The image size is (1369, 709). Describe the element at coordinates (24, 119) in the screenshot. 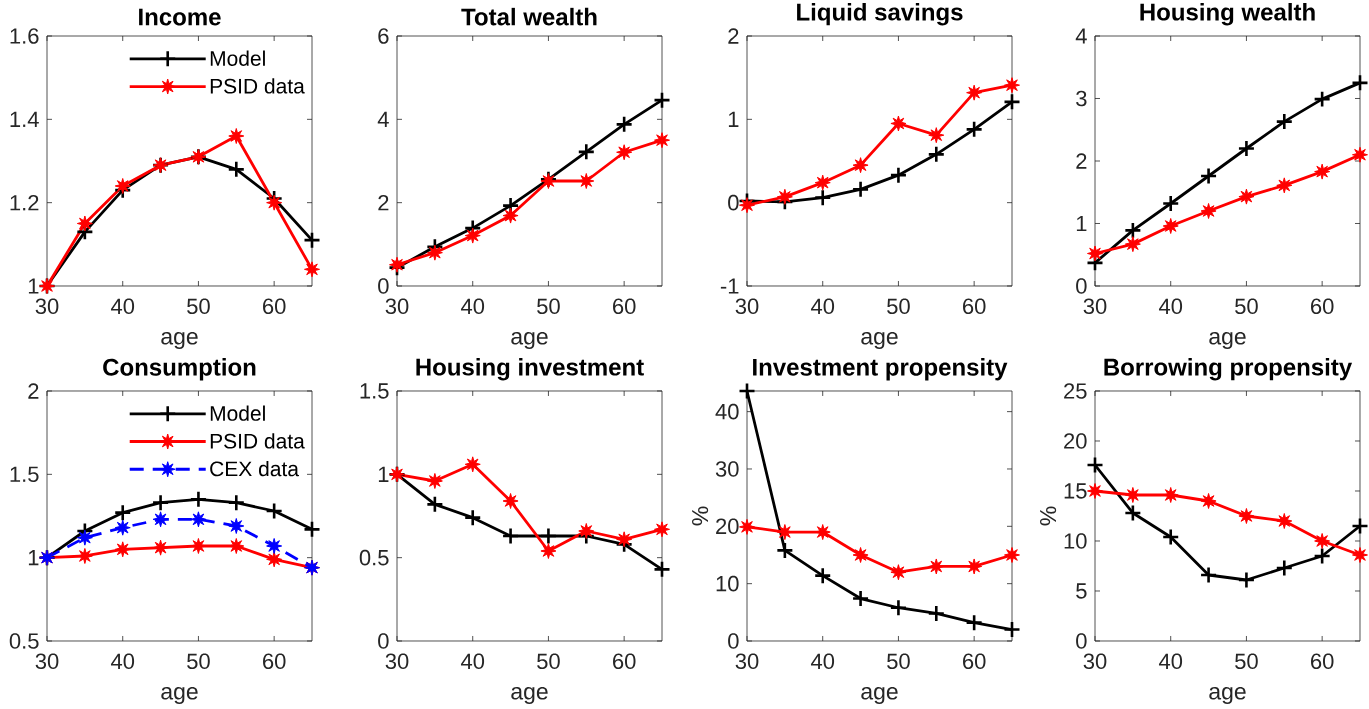

I see `y-tick-label: 1.4` at that location.